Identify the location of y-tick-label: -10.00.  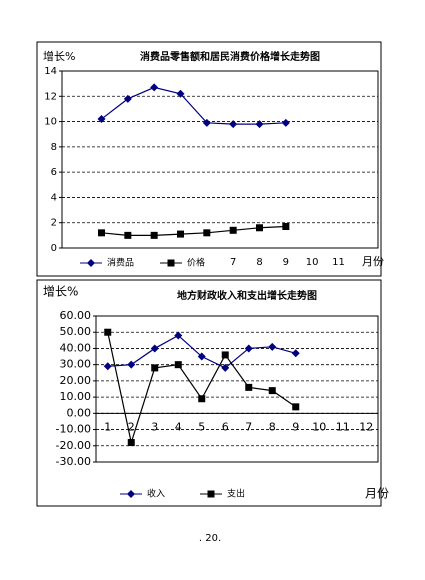
(73, 429).